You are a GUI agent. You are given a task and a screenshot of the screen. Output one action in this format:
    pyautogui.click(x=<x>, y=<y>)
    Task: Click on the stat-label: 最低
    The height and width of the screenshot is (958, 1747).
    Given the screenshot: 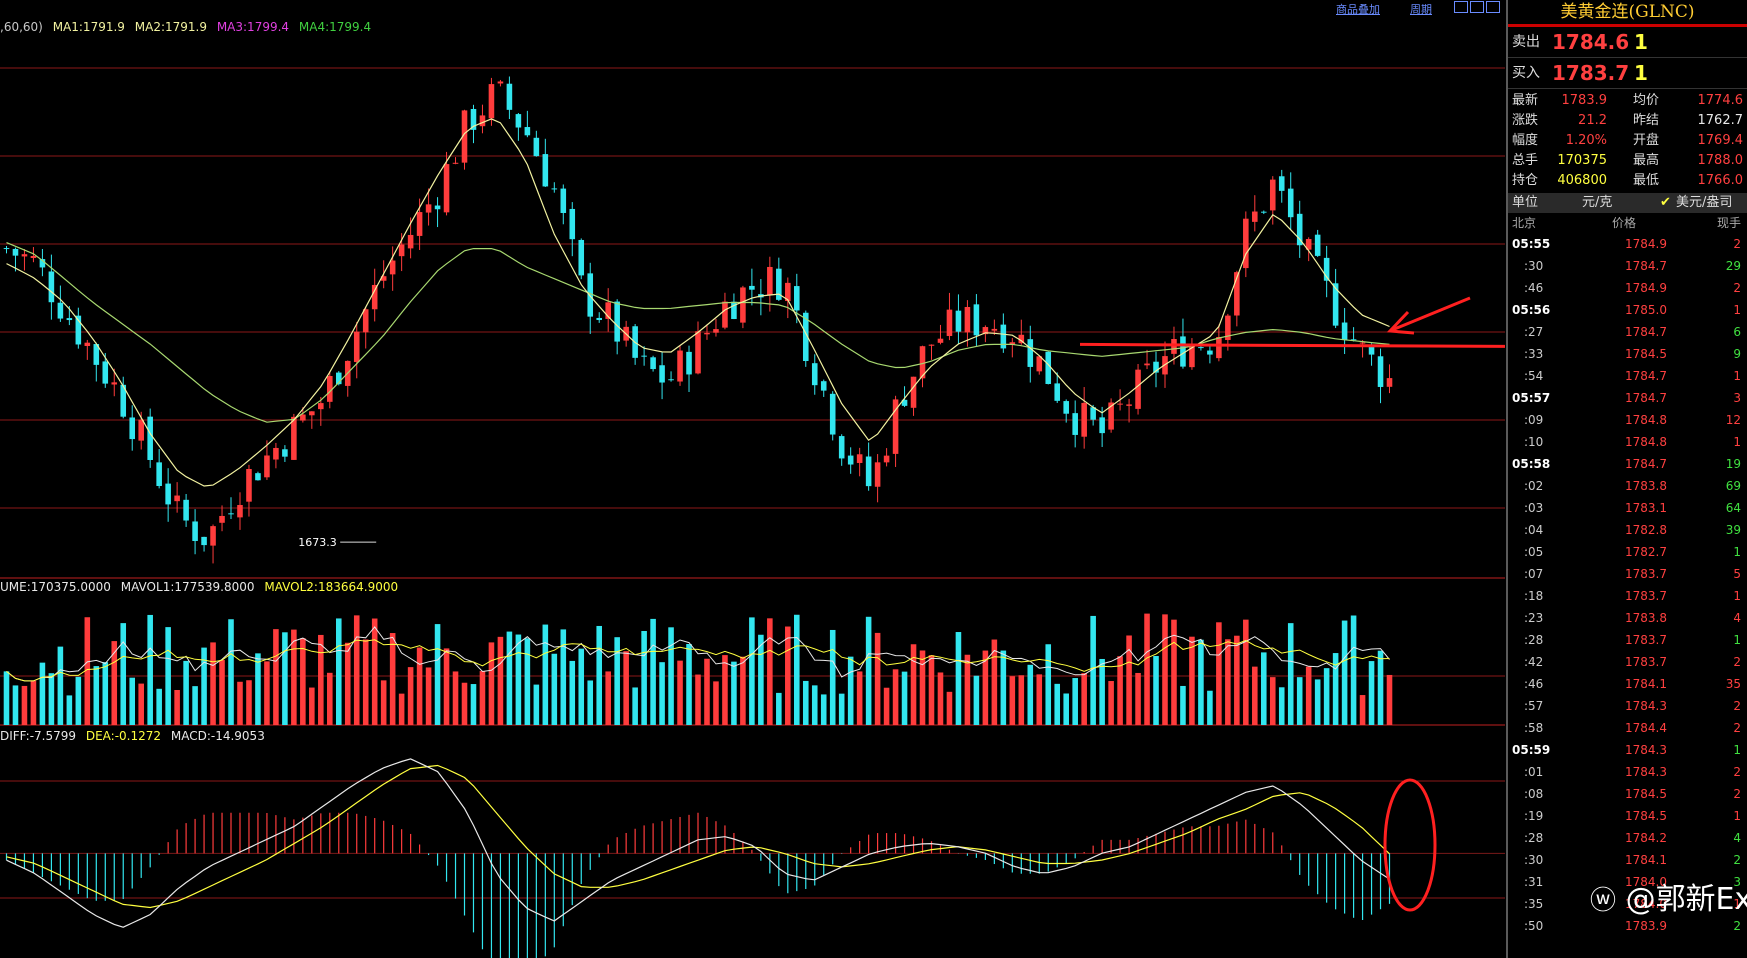 What is the action you would take?
    pyautogui.click(x=1646, y=180)
    